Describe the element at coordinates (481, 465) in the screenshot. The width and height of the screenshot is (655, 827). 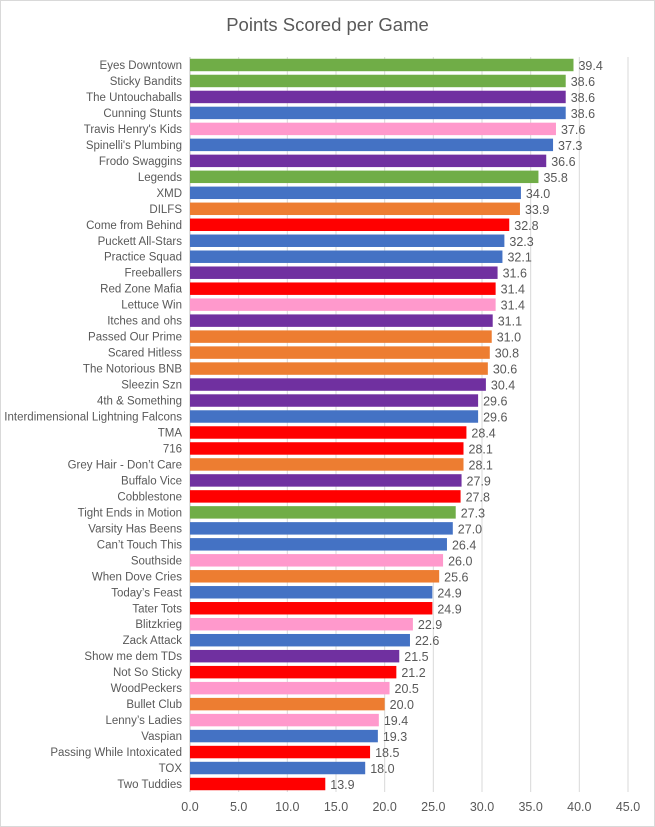
I see `data-label: 28.1` at that location.